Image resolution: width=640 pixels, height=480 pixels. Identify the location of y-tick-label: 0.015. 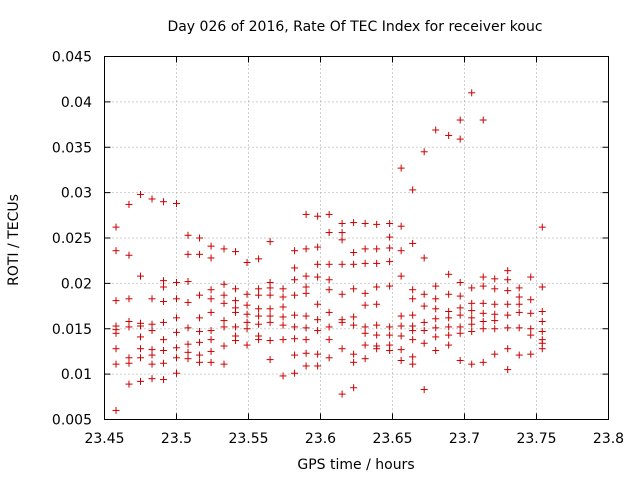
(72, 330).